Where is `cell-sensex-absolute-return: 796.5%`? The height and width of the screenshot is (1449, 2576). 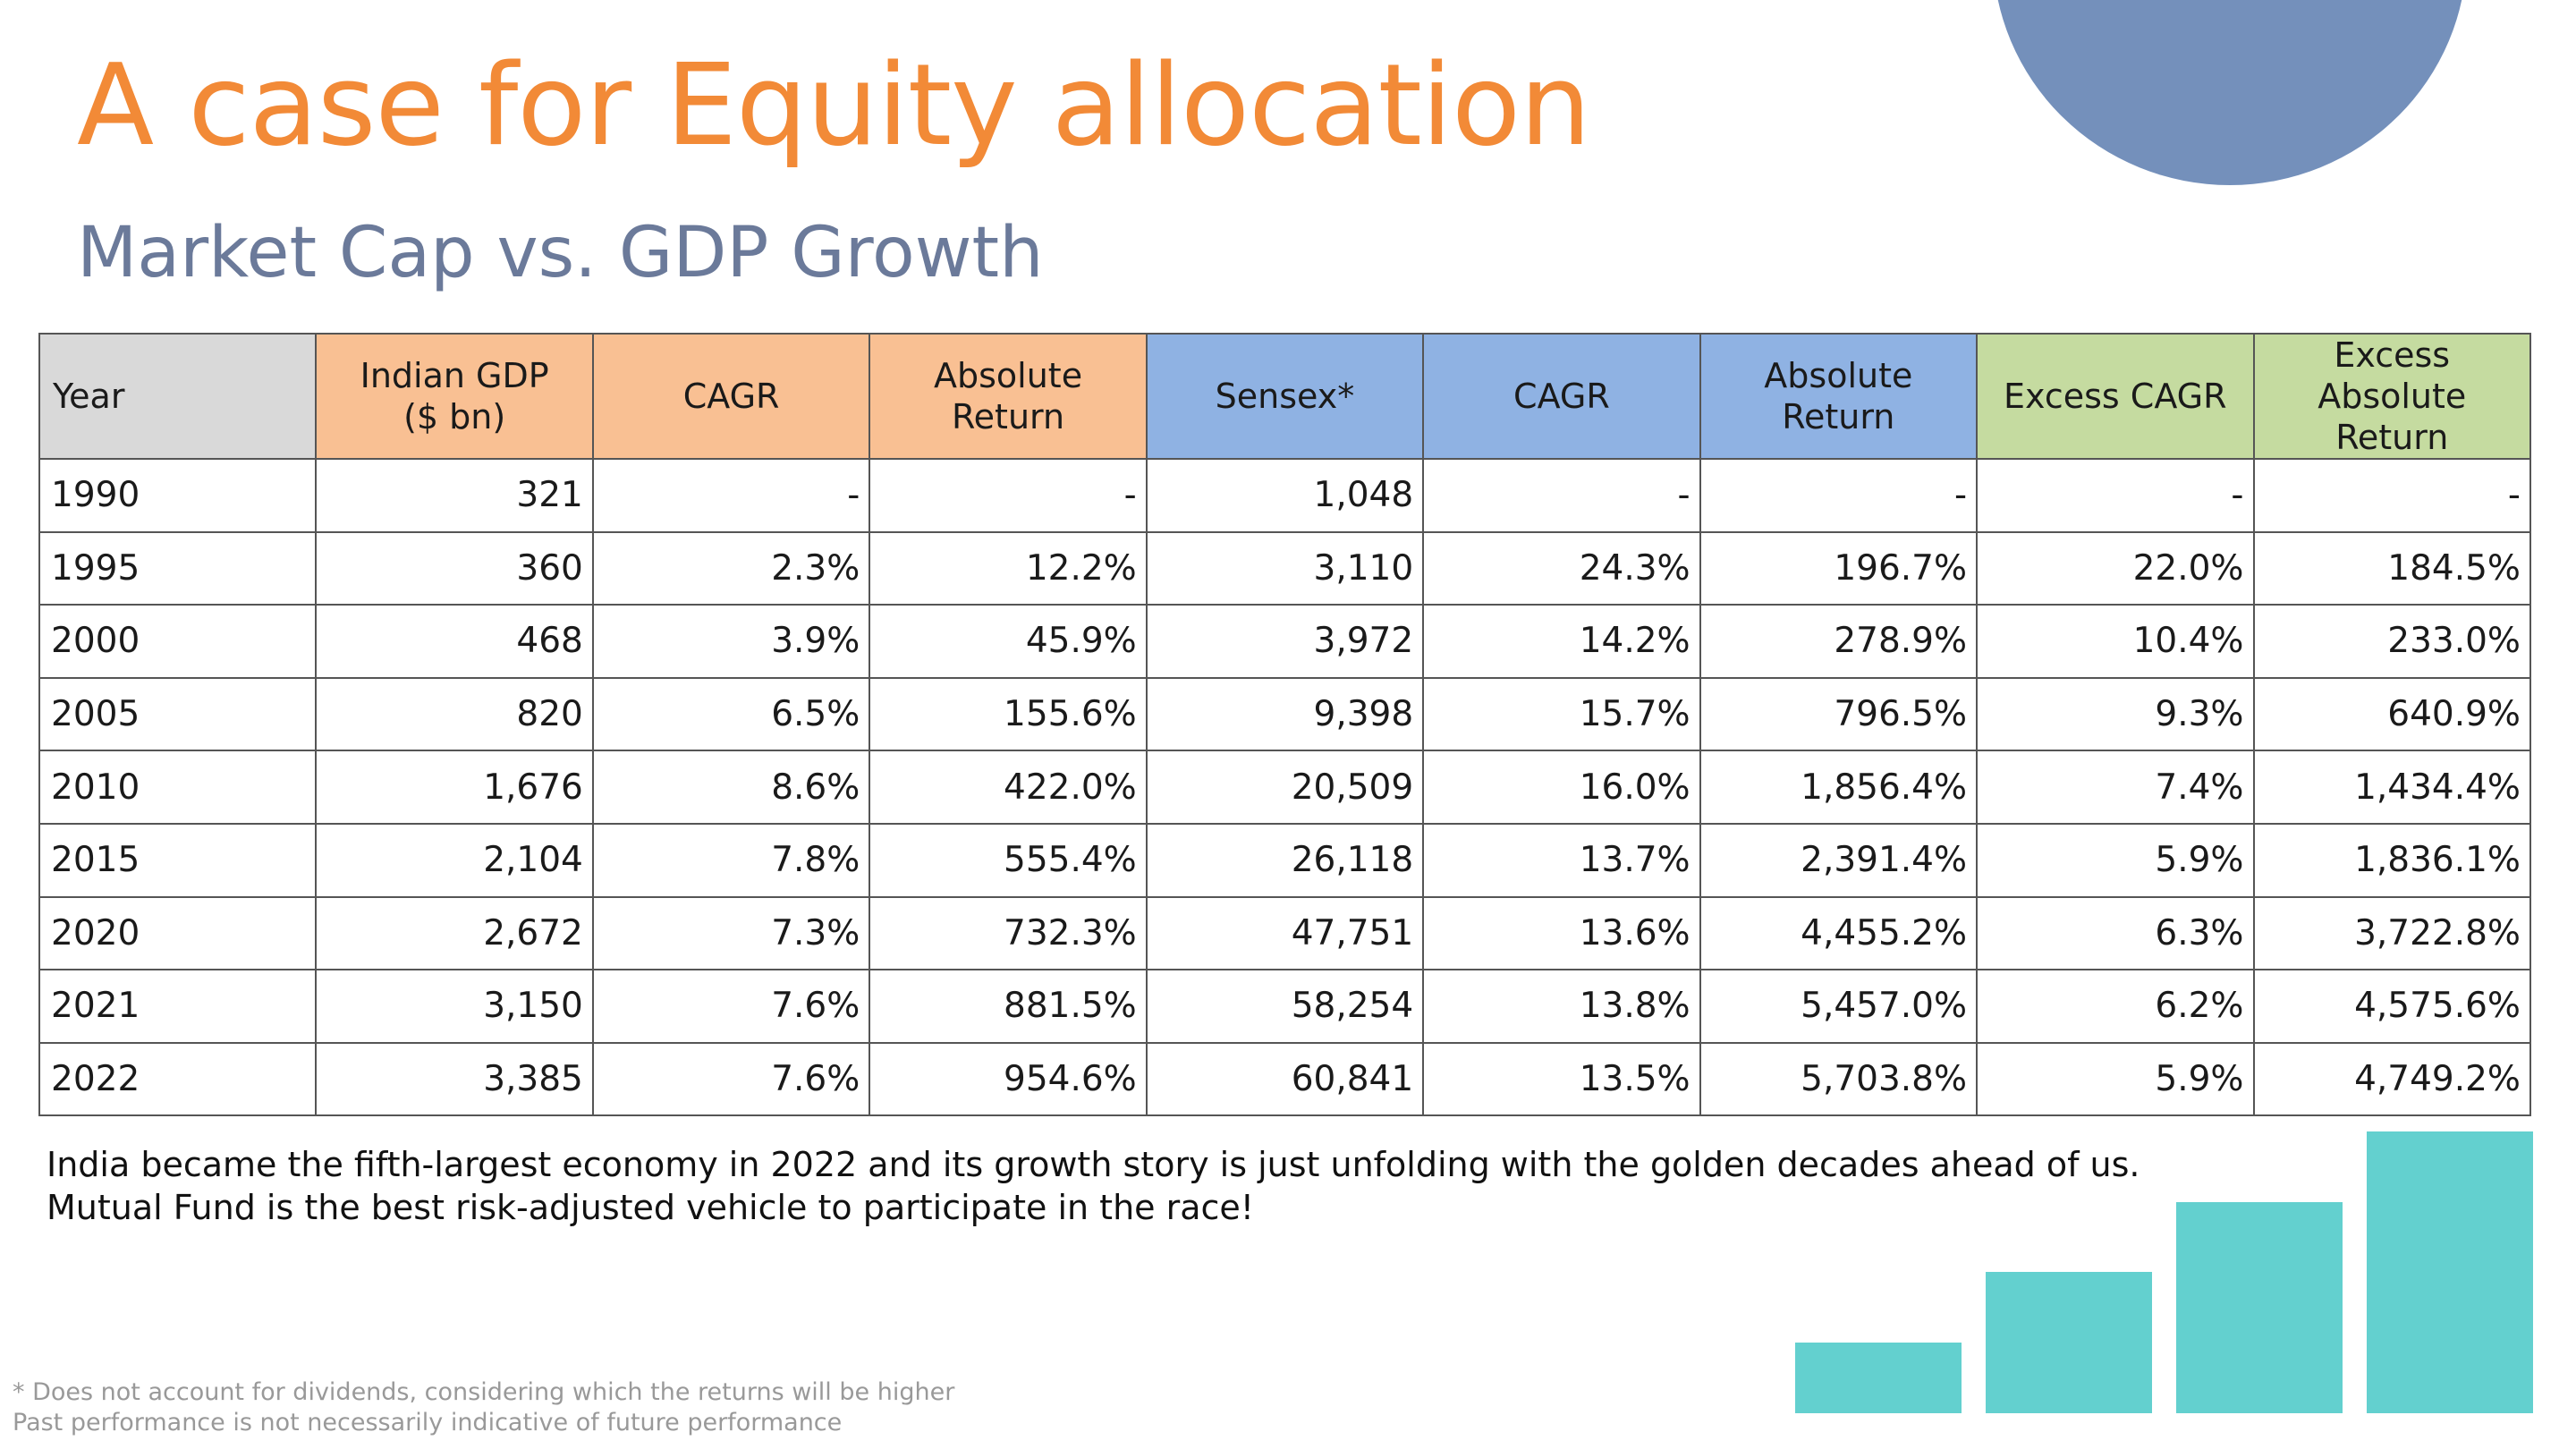
cell-sensex-absolute-return: 796.5% is located at coordinates (1839, 714).